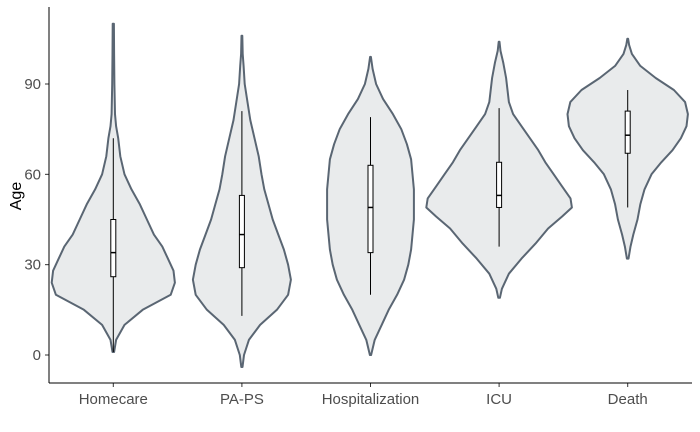 The image size is (700, 432). Describe the element at coordinates (371, 399) in the screenshot. I see `x-tick-label: Hospitalization` at that location.